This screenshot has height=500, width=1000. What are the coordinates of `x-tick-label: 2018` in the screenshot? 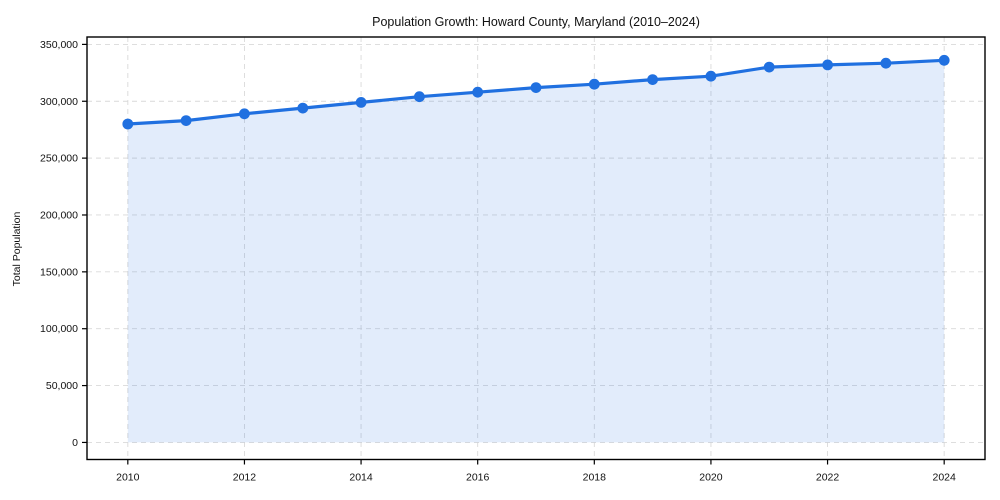 It's located at (595, 478).